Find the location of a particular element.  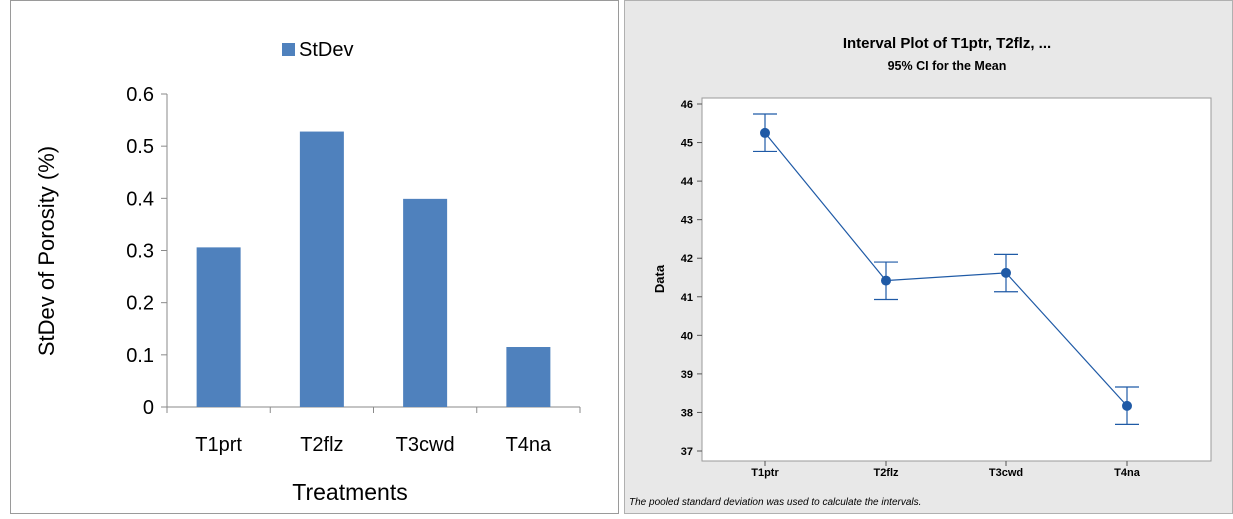

y-axis-title: Data is located at coordinates (659, 278).